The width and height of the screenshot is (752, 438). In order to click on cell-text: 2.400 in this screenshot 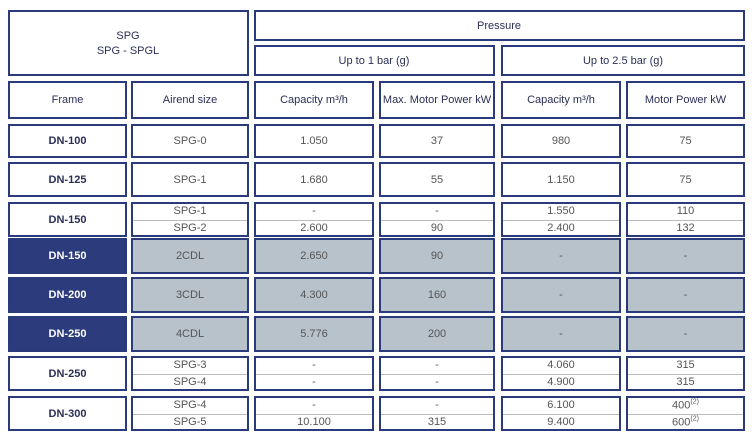, I will do `click(561, 228)`.